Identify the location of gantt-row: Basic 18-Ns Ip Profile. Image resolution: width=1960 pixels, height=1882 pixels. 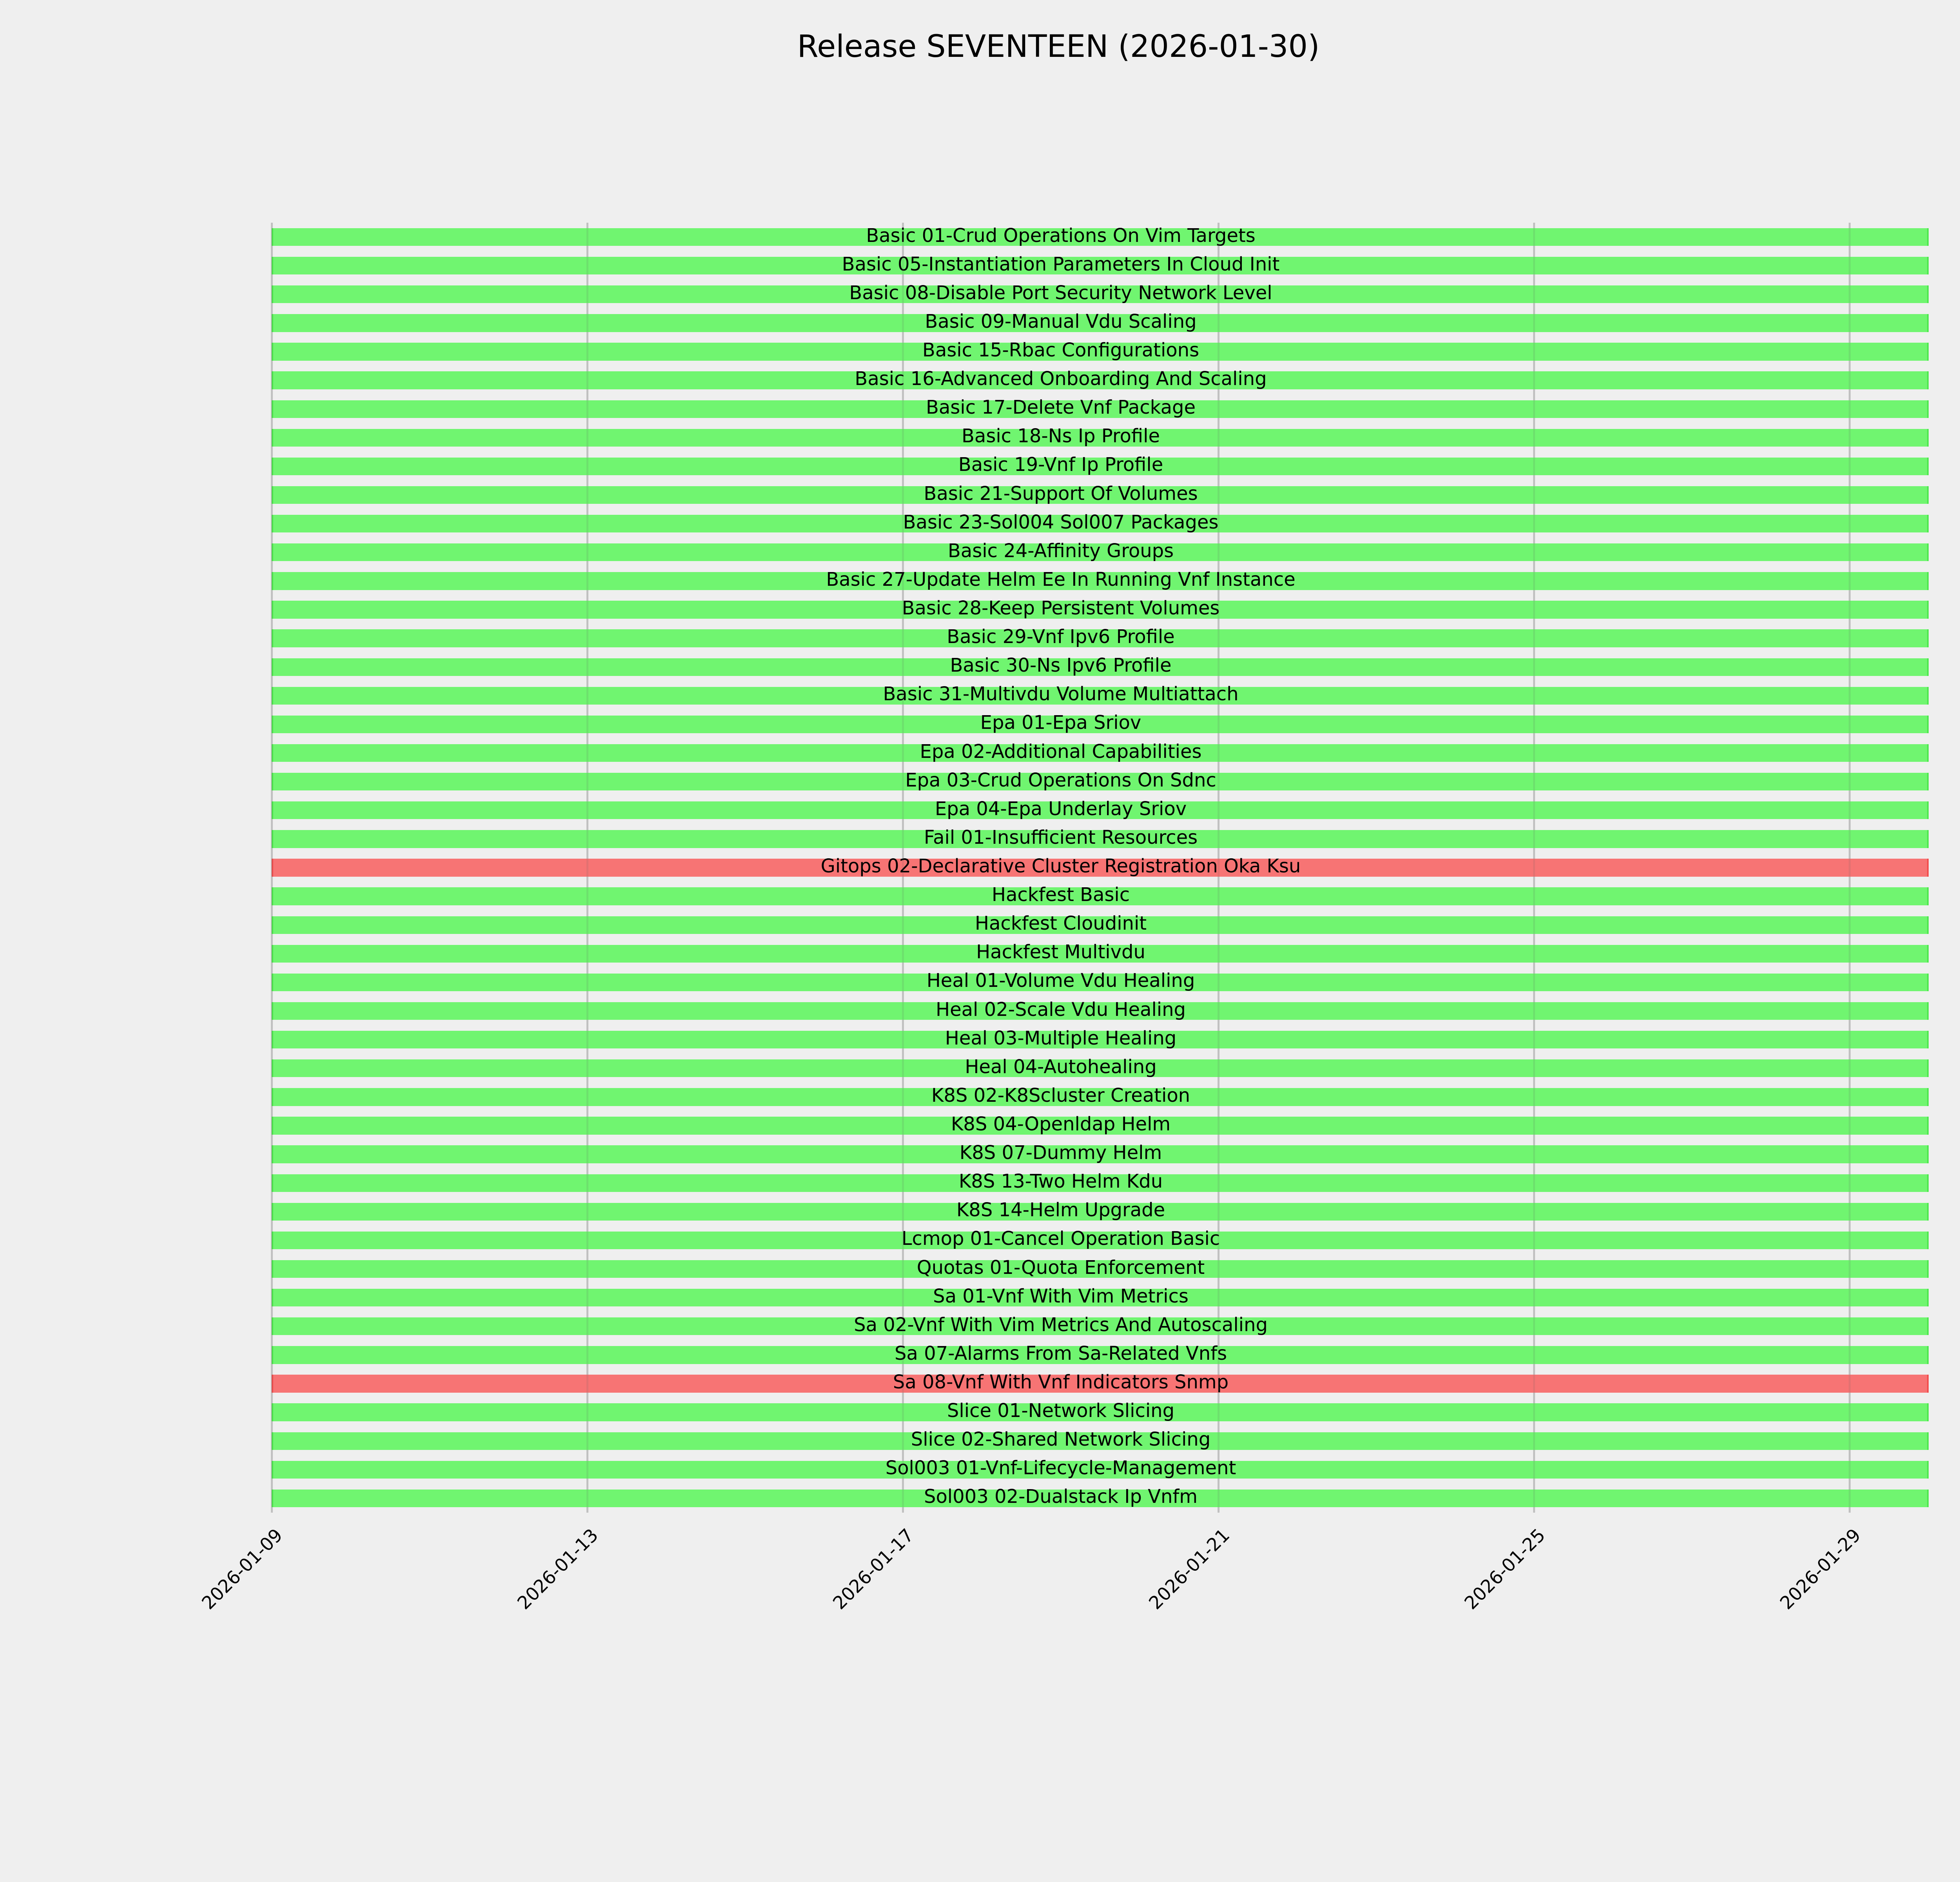
(1061, 436).